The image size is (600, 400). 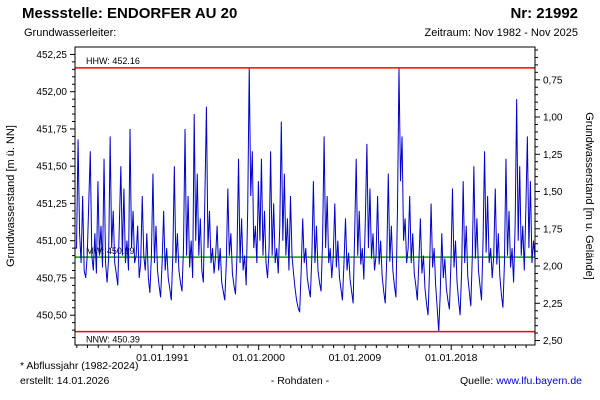 What do you see at coordinates (544, 13) in the screenshot?
I see `station-number: Nr: 21992` at bounding box center [544, 13].